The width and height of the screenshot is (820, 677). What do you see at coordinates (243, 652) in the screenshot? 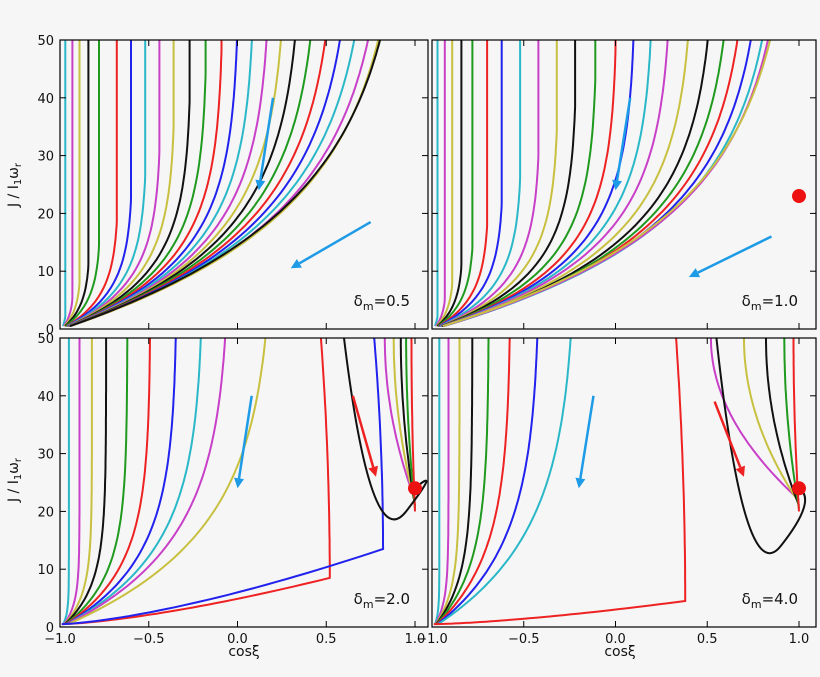
I see `x-axis-label-left: cosξ` at bounding box center [243, 652].